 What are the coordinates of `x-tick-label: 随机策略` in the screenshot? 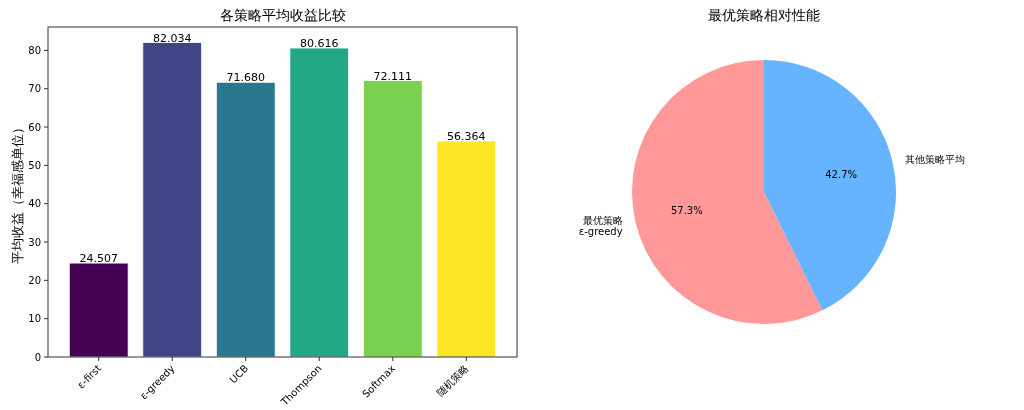 It's located at (452, 380).